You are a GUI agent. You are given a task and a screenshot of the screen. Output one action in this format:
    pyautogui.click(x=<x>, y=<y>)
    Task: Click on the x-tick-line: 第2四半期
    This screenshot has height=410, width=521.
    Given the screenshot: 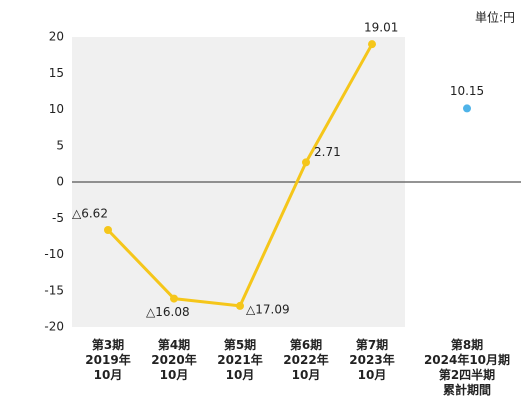 What is the action you would take?
    pyautogui.click(x=467, y=374)
    